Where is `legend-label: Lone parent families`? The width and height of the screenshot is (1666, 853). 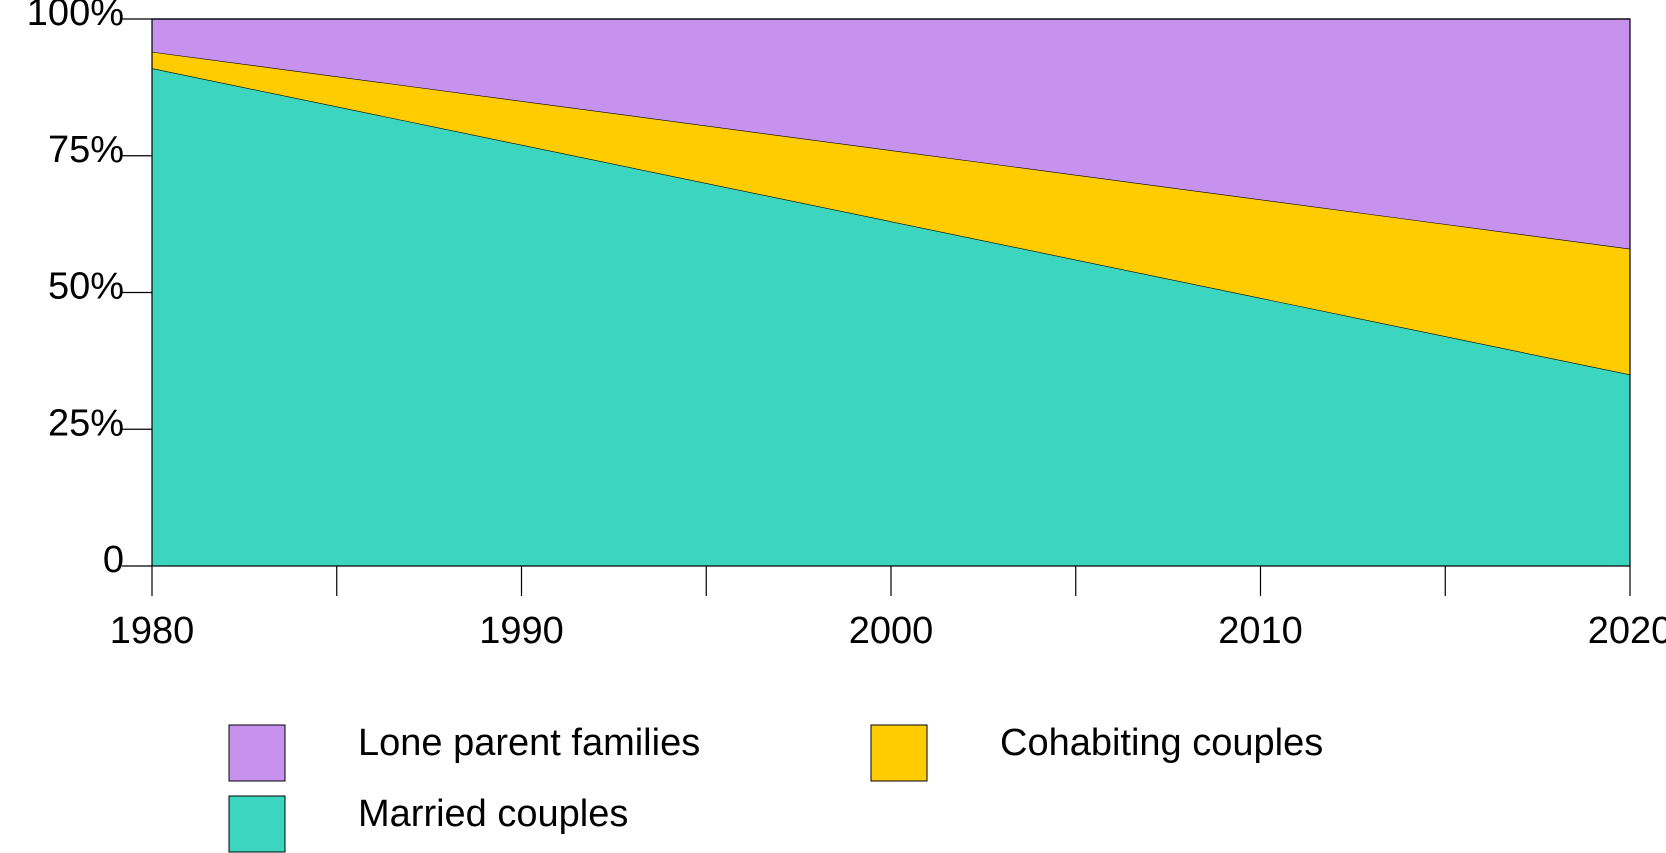 legend-label: Lone parent families is located at coordinates (529, 743).